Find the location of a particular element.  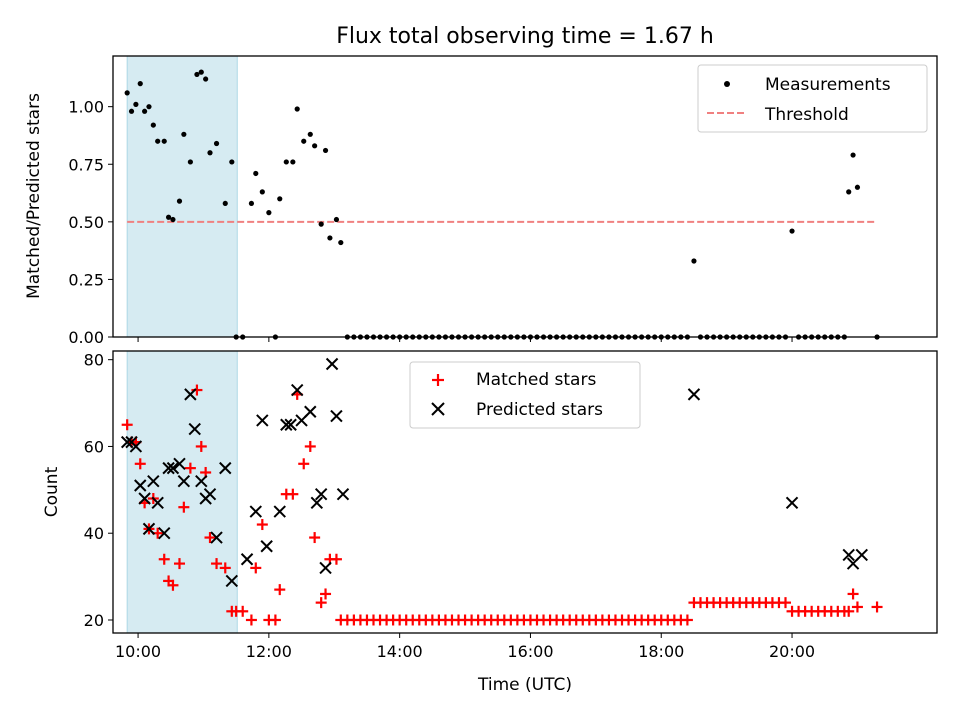

x-axis-label: Time (UTC) is located at coordinates (524, 685).